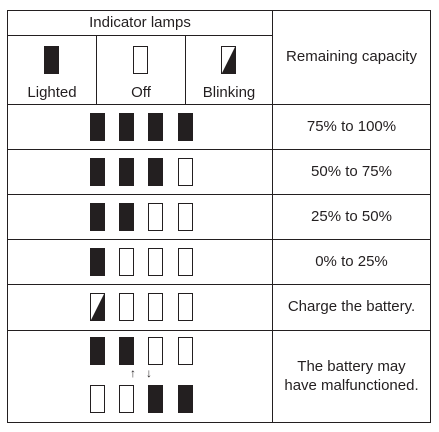 This screenshot has width=439, height=432. What do you see at coordinates (351, 366) in the screenshot?
I see `malfunction-text-line-1: The battery may` at bounding box center [351, 366].